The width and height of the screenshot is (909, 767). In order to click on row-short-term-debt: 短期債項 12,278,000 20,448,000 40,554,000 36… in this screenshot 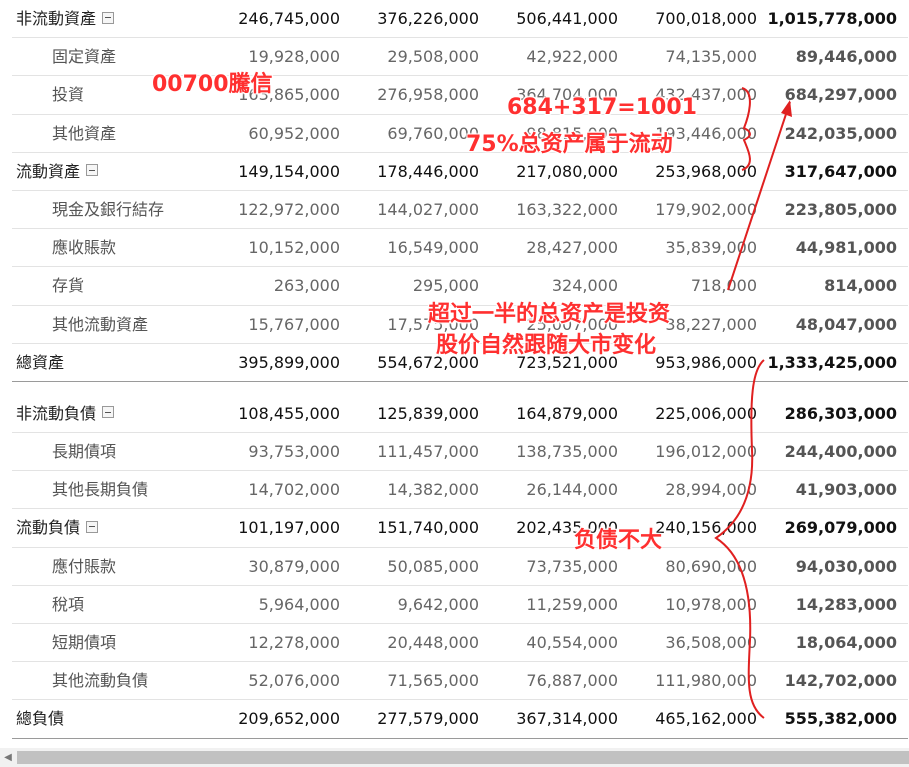, I will do `click(460, 643)`.